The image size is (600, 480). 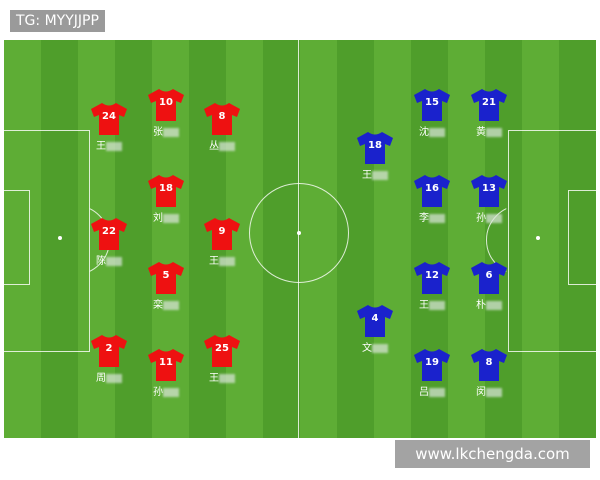 What do you see at coordinates (166, 362) in the screenshot?
I see `jersey-number: 11` at bounding box center [166, 362].